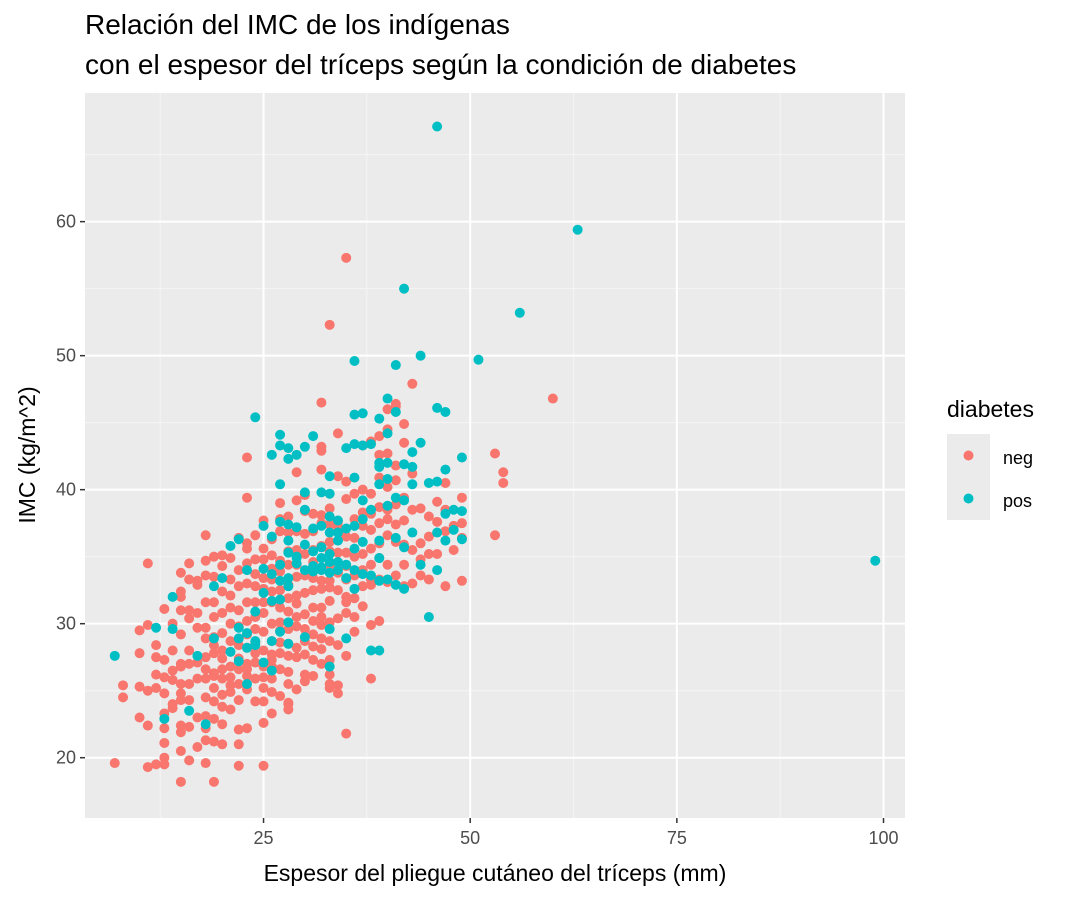 The height and width of the screenshot is (900, 1080). What do you see at coordinates (66, 222) in the screenshot?
I see `y-tick-label: 60` at bounding box center [66, 222].